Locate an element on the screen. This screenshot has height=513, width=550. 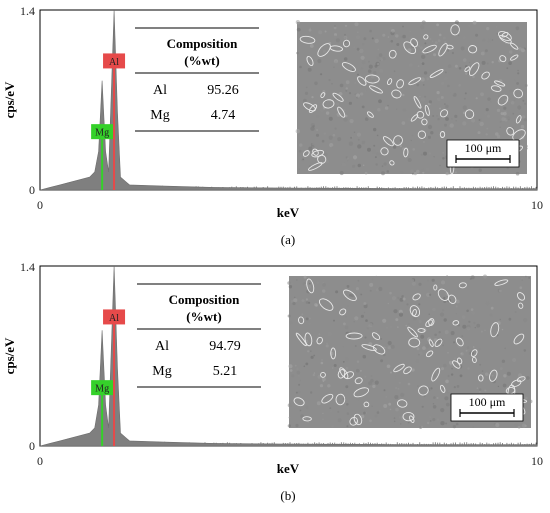
table-element: Mg is located at coordinates (161, 371).